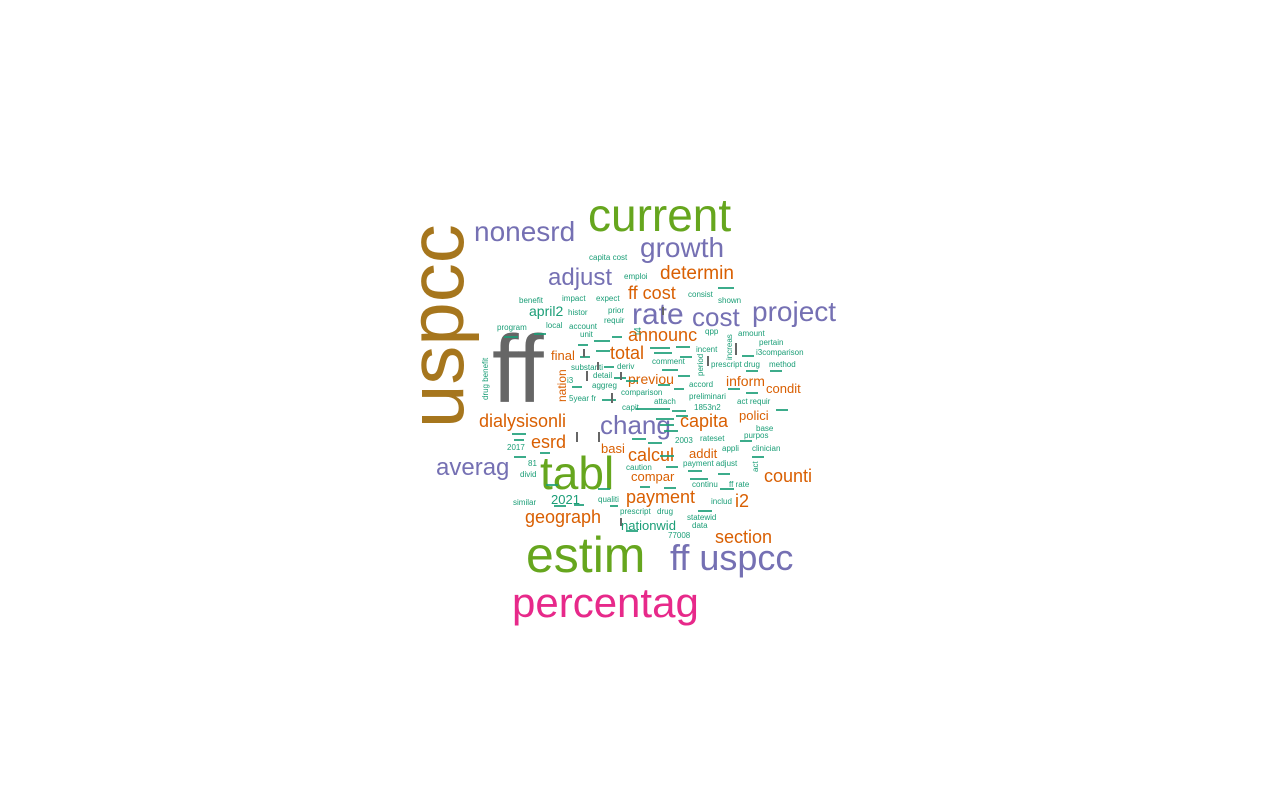 Image resolution: width=1280 pixels, height=800 pixels. I want to click on word-section: section, so click(744, 537).